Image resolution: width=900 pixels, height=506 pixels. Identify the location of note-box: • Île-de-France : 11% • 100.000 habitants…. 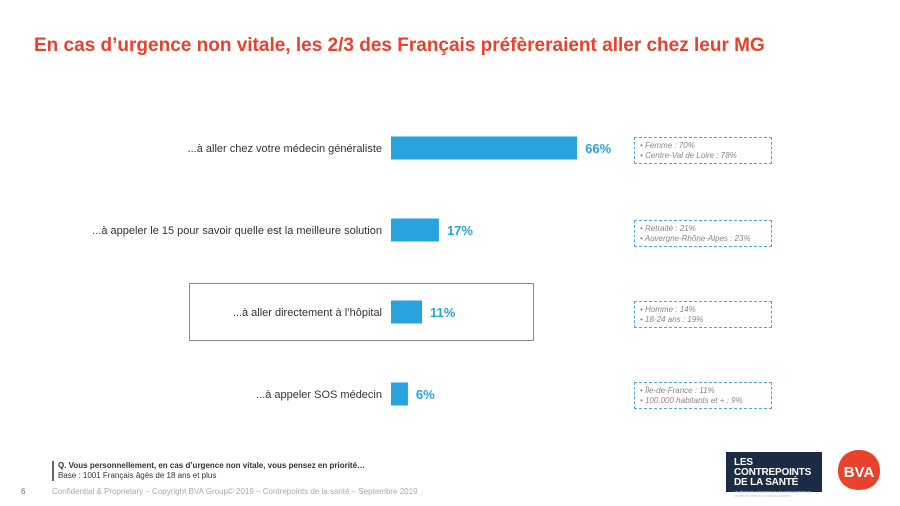
(703, 395).